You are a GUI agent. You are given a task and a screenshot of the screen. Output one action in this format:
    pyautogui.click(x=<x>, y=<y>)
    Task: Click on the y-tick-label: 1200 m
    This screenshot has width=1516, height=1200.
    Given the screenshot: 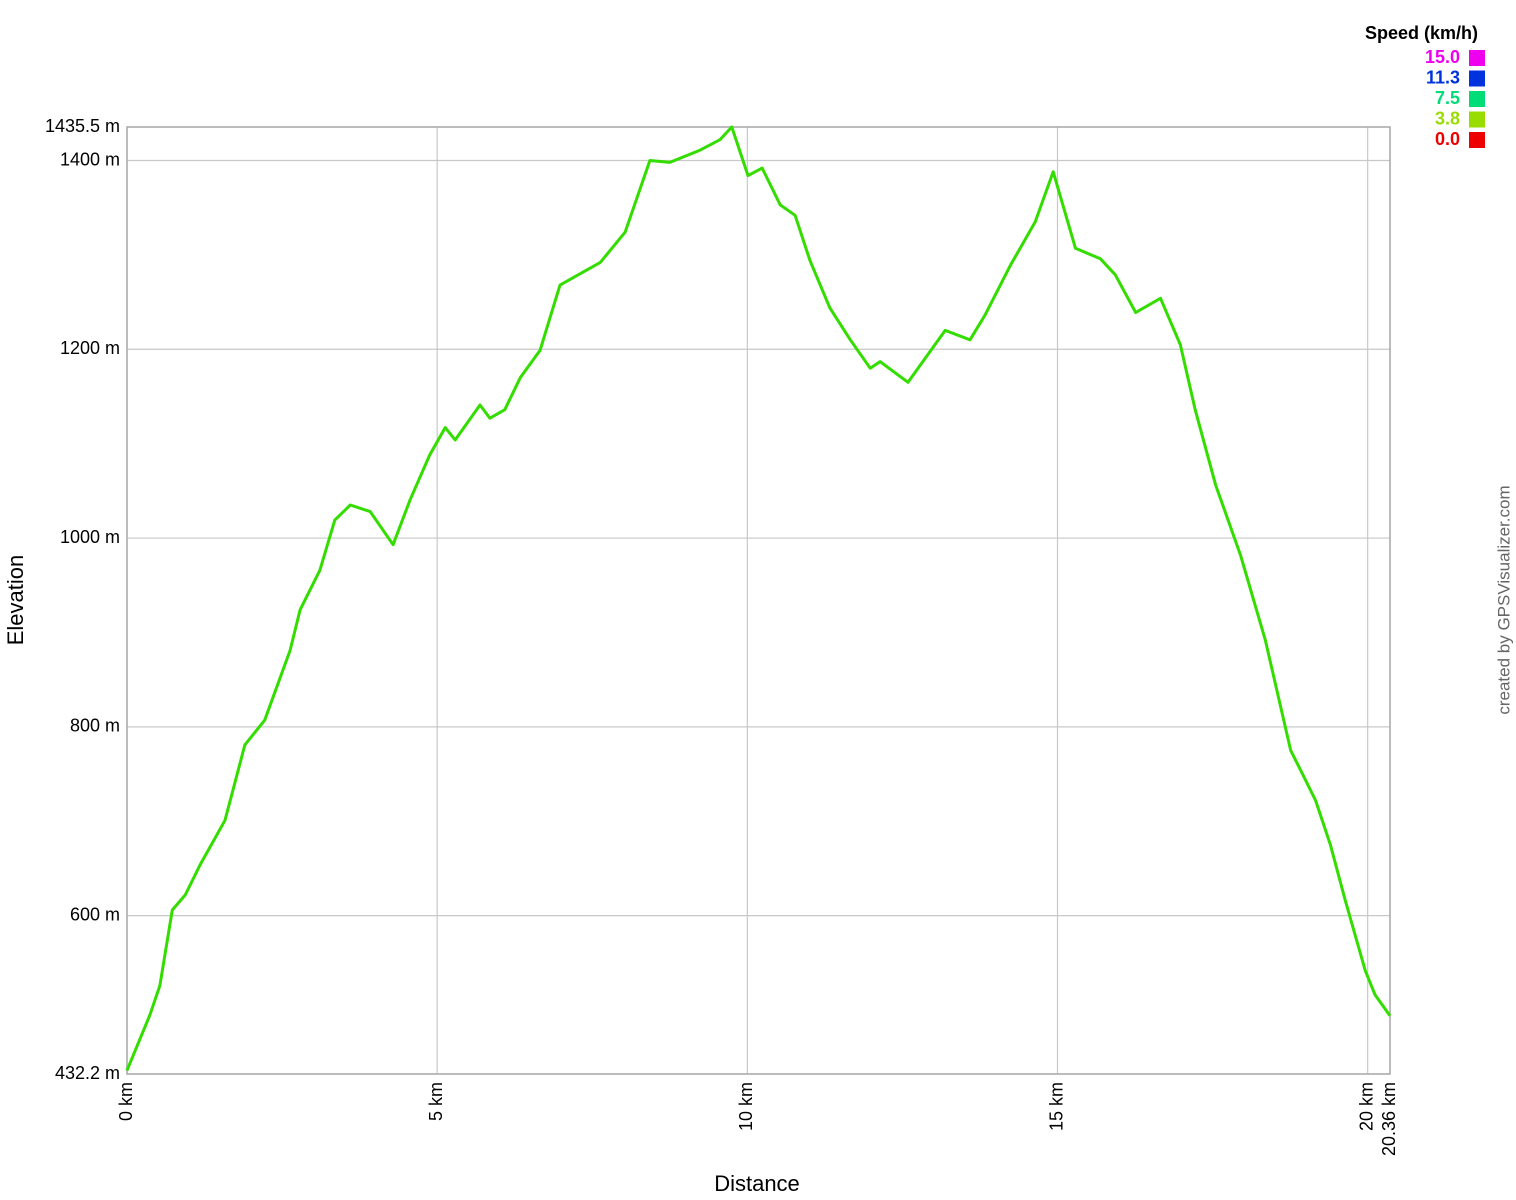 What is the action you would take?
    pyautogui.click(x=90, y=348)
    